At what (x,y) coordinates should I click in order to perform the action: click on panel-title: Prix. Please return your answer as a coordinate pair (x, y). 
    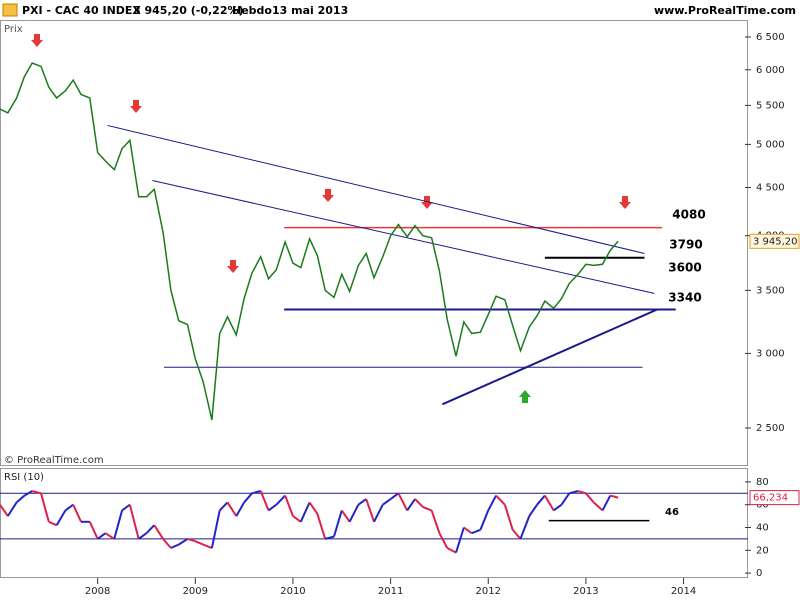
    Looking at the image, I should click on (13, 29).